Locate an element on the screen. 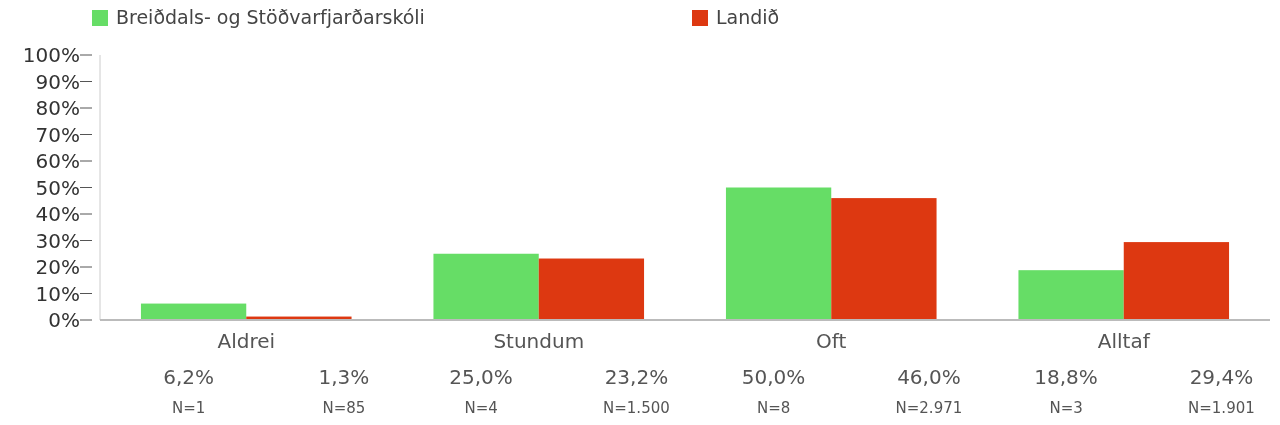 This screenshot has width=1280, height=425. x-tick-label: Aldrei is located at coordinates (246, 341).